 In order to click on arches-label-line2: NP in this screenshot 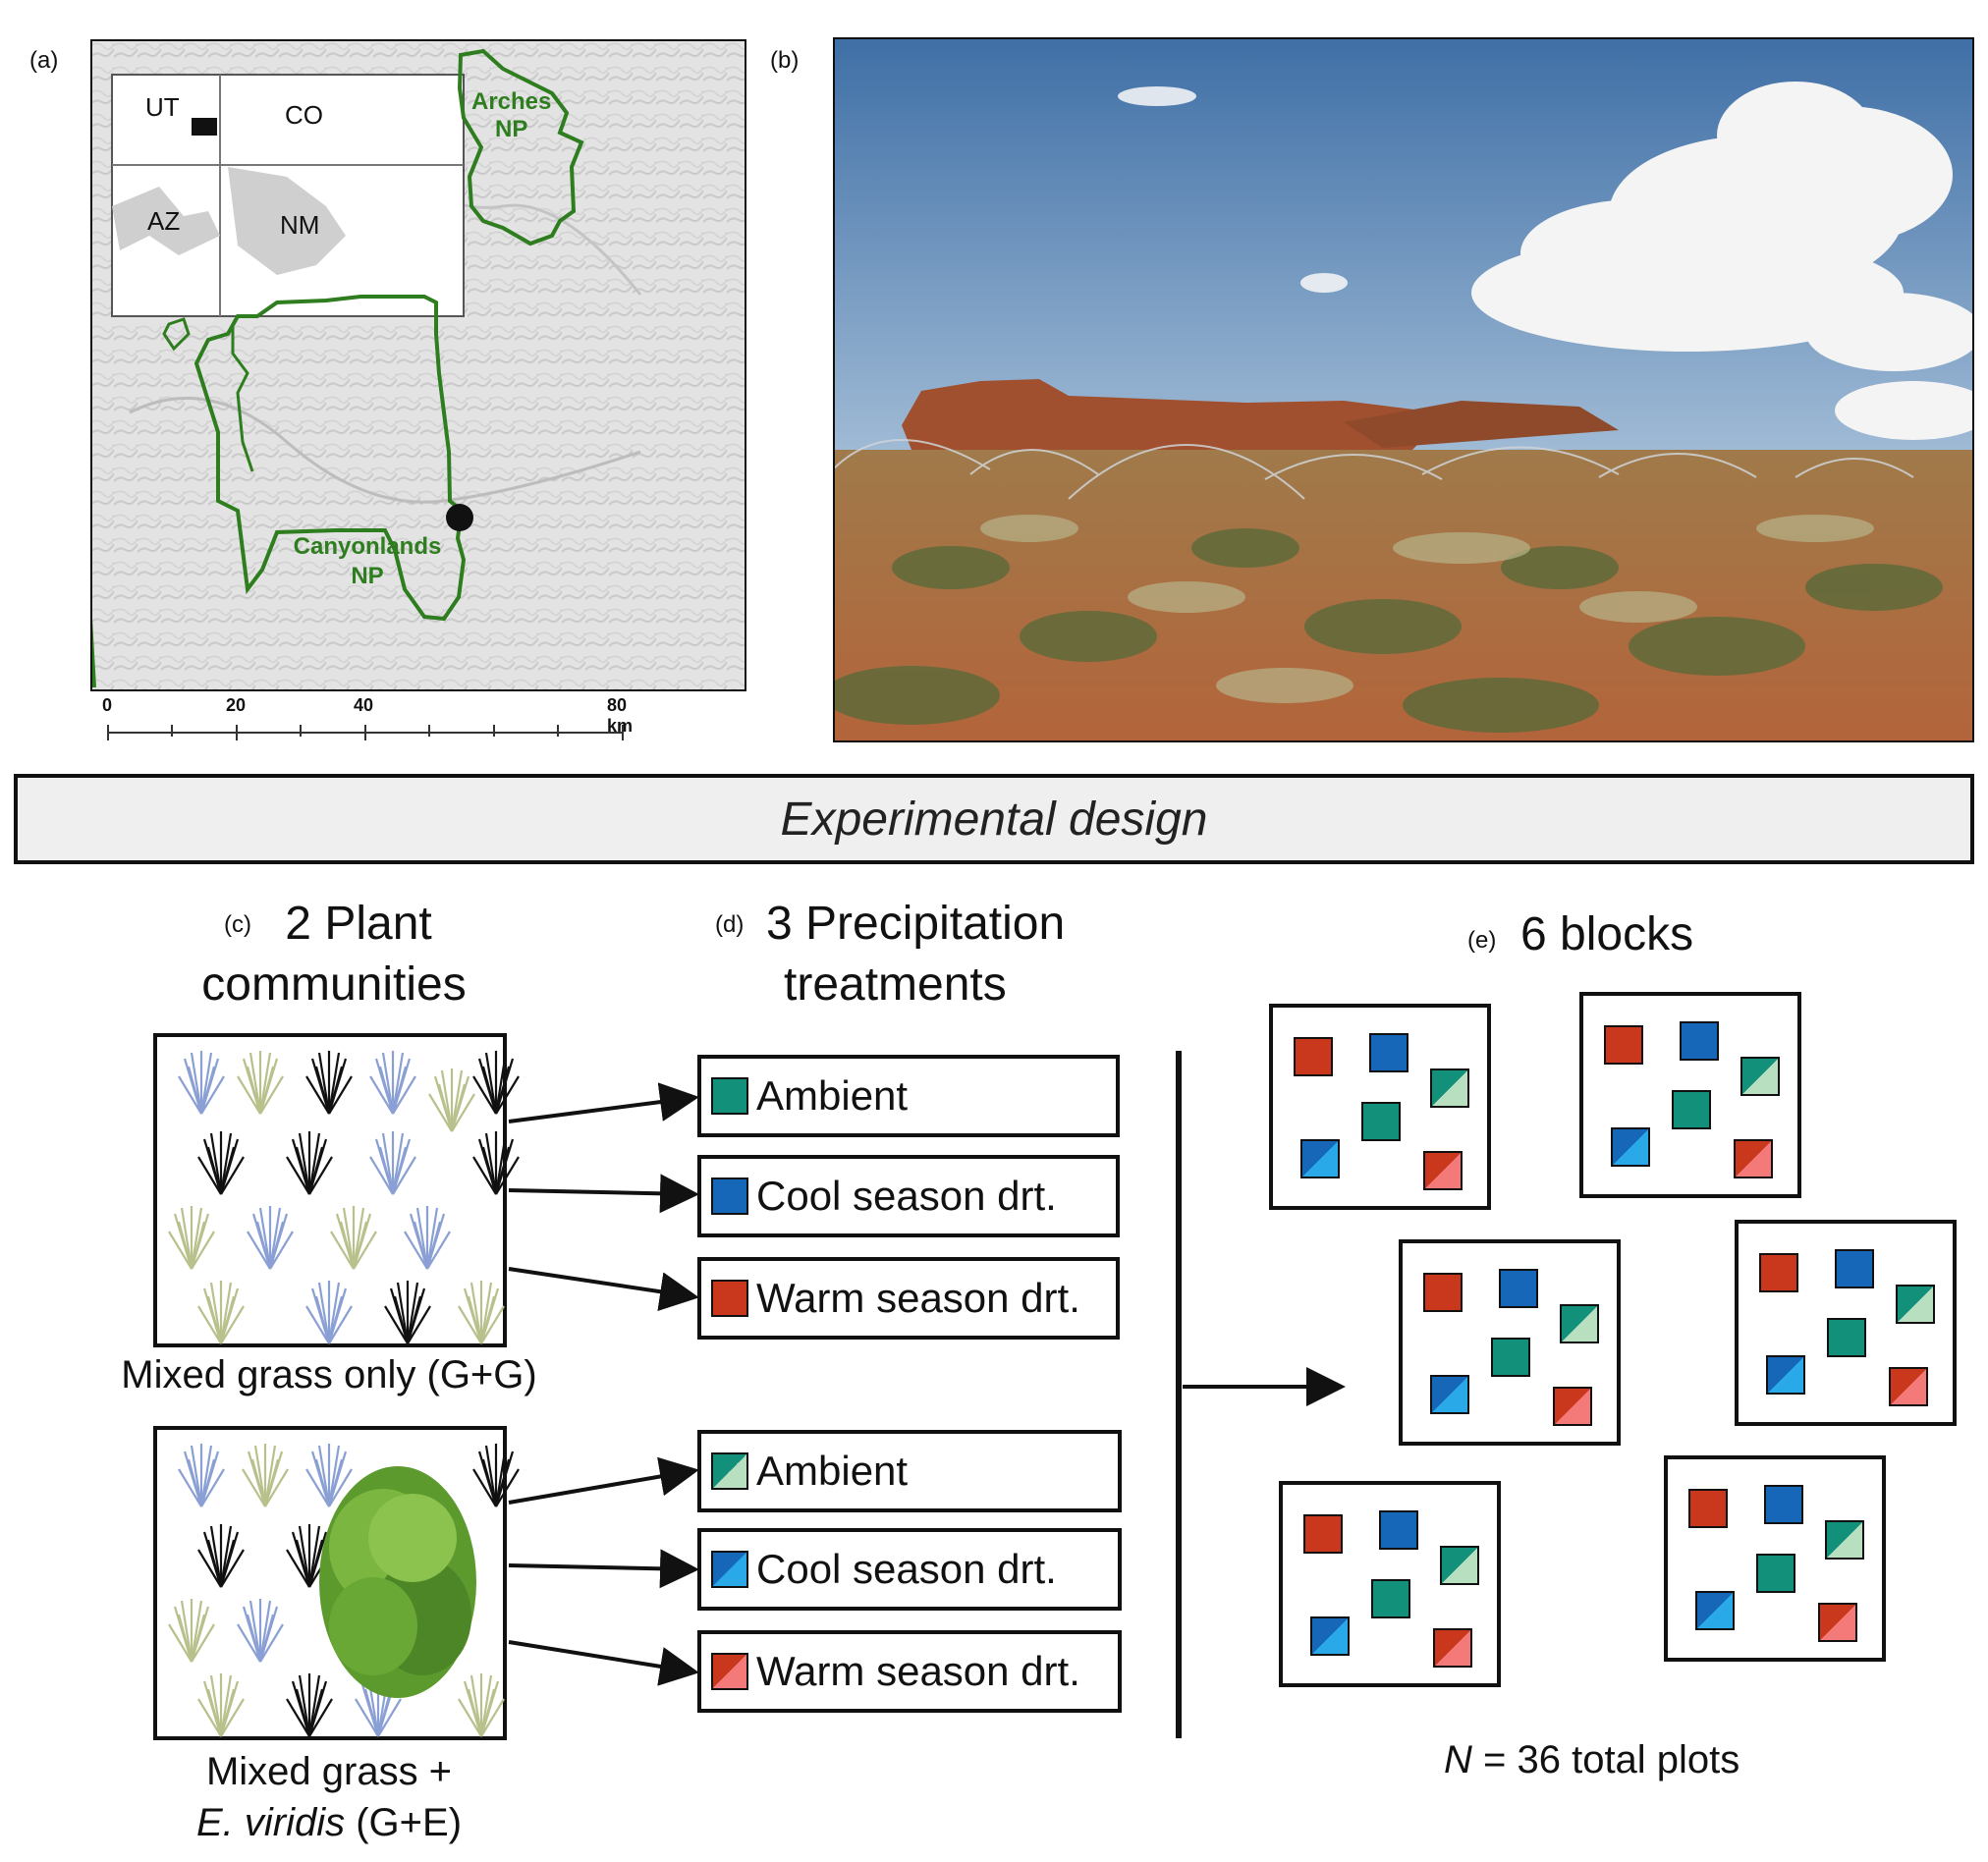, I will do `click(511, 129)`.